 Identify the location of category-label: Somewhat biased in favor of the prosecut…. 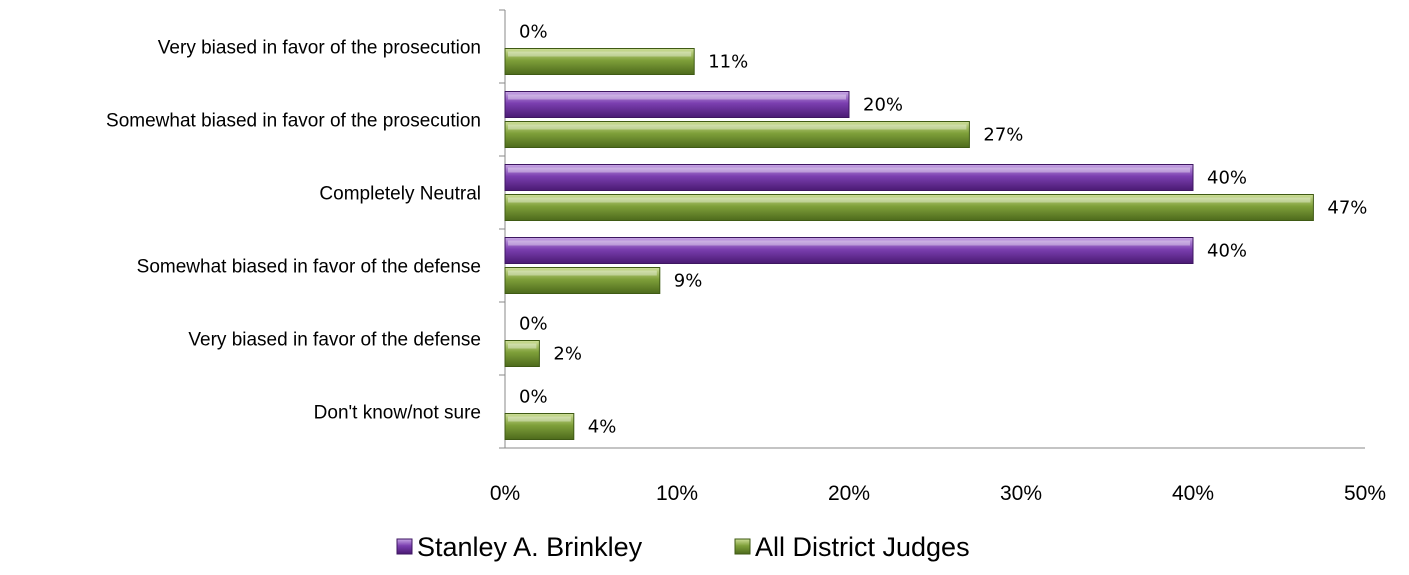
(293, 121).